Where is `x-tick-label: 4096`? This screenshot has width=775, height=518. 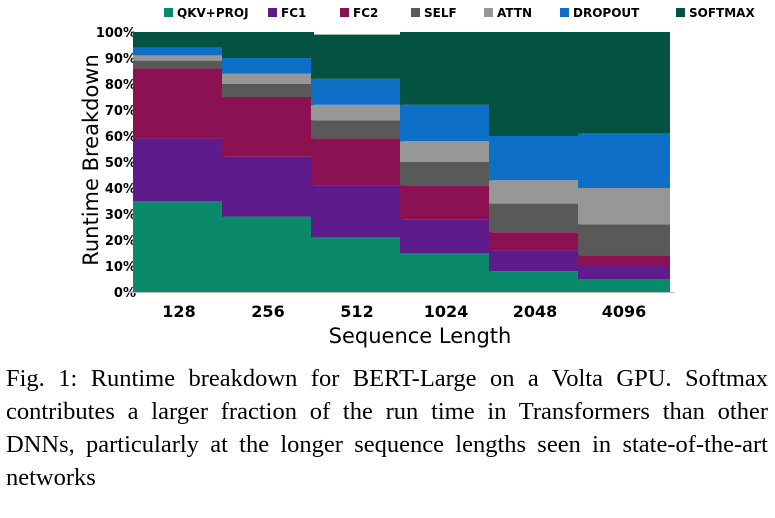
x-tick-label: 4096 is located at coordinates (624, 311).